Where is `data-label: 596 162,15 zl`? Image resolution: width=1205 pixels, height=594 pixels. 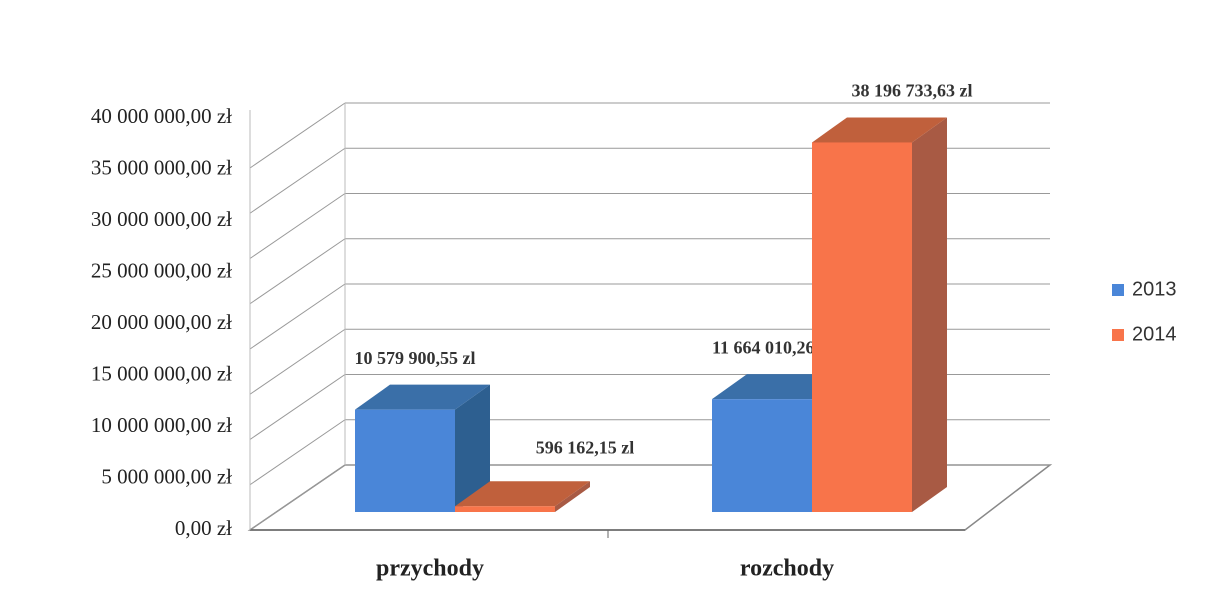 data-label: 596 162,15 zl is located at coordinates (585, 447).